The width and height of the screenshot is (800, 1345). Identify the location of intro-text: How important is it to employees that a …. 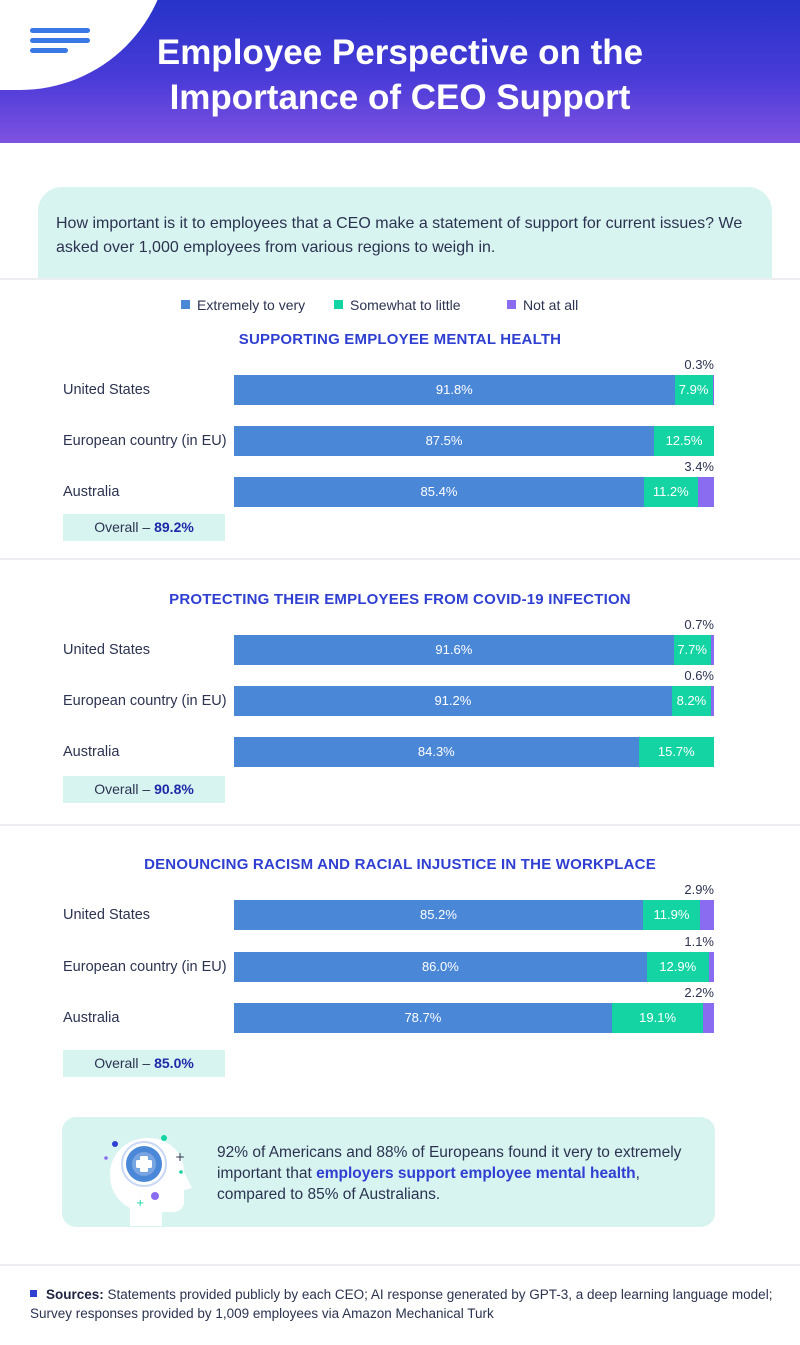
(405, 232).